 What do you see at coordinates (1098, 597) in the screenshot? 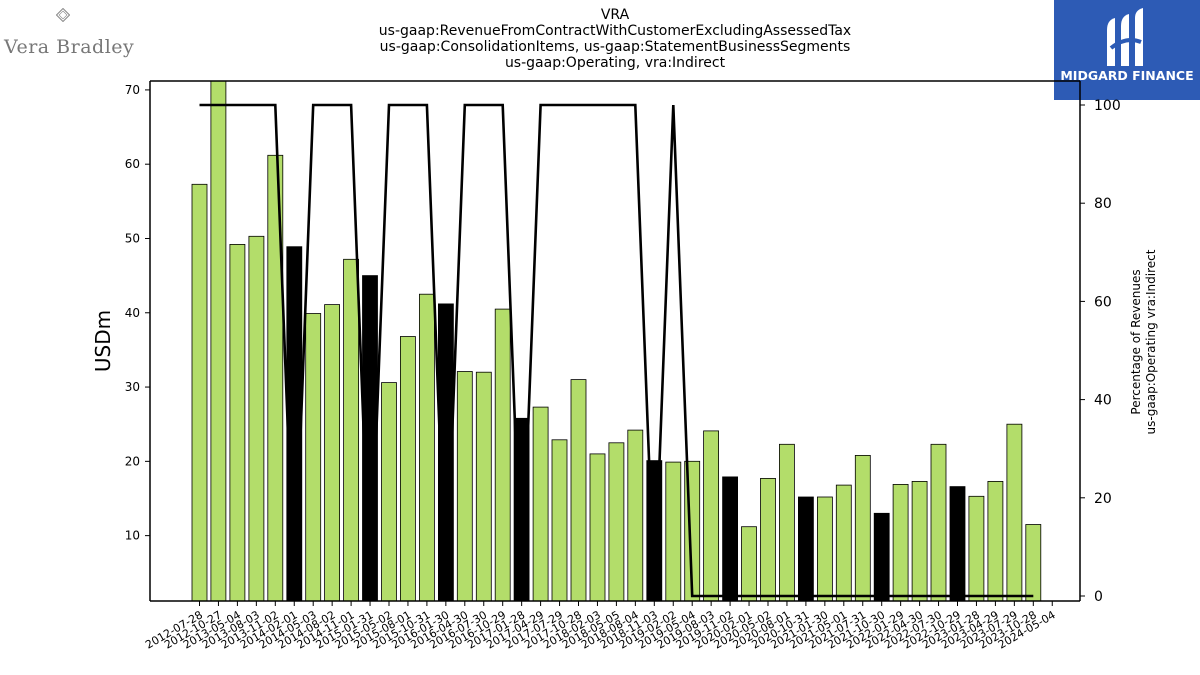
I see `y2-tick-label-0: 0` at bounding box center [1098, 597].